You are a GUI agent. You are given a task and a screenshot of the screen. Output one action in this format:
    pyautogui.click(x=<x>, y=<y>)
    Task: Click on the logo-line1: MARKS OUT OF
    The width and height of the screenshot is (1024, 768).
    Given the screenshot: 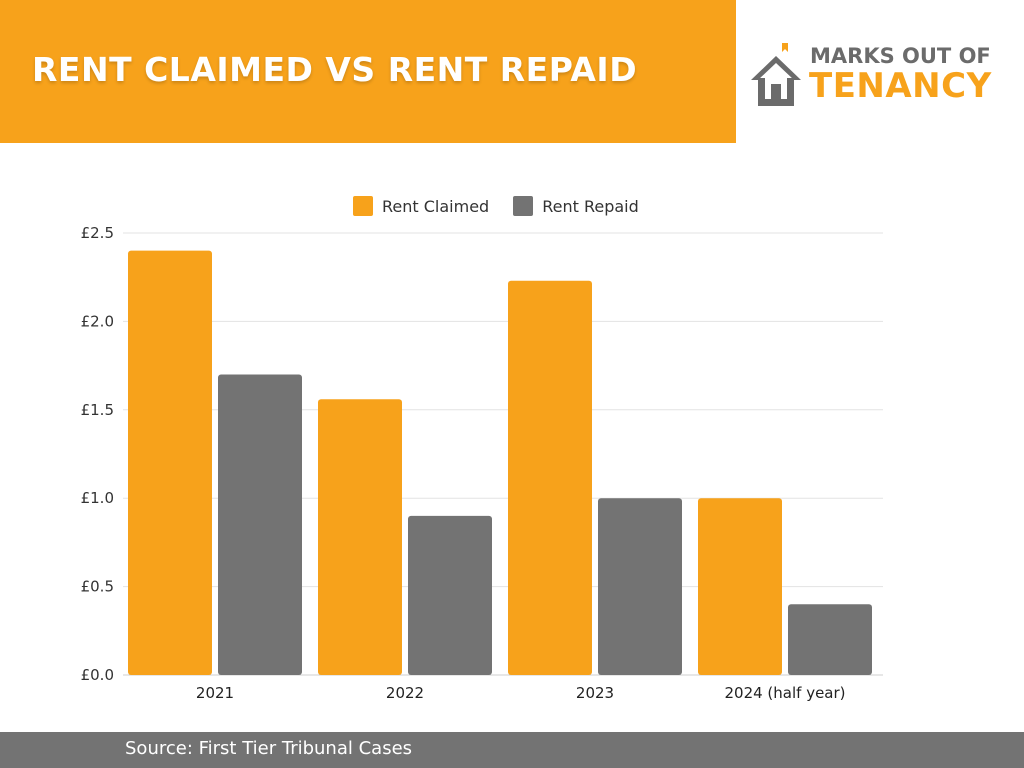 What is the action you would take?
    pyautogui.click(x=900, y=56)
    